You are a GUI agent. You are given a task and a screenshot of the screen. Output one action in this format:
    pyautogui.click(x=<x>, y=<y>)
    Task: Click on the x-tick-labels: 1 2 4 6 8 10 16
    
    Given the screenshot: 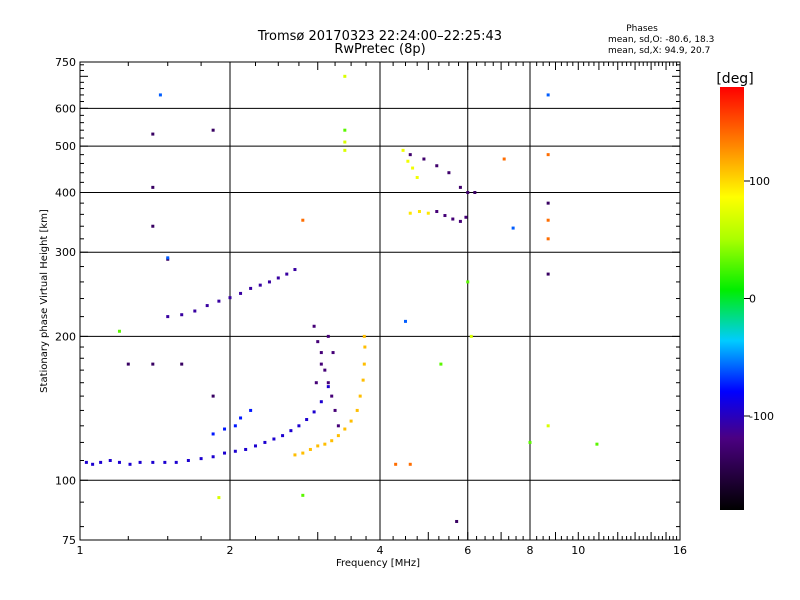 What is the action you would take?
    pyautogui.click(x=382, y=550)
    